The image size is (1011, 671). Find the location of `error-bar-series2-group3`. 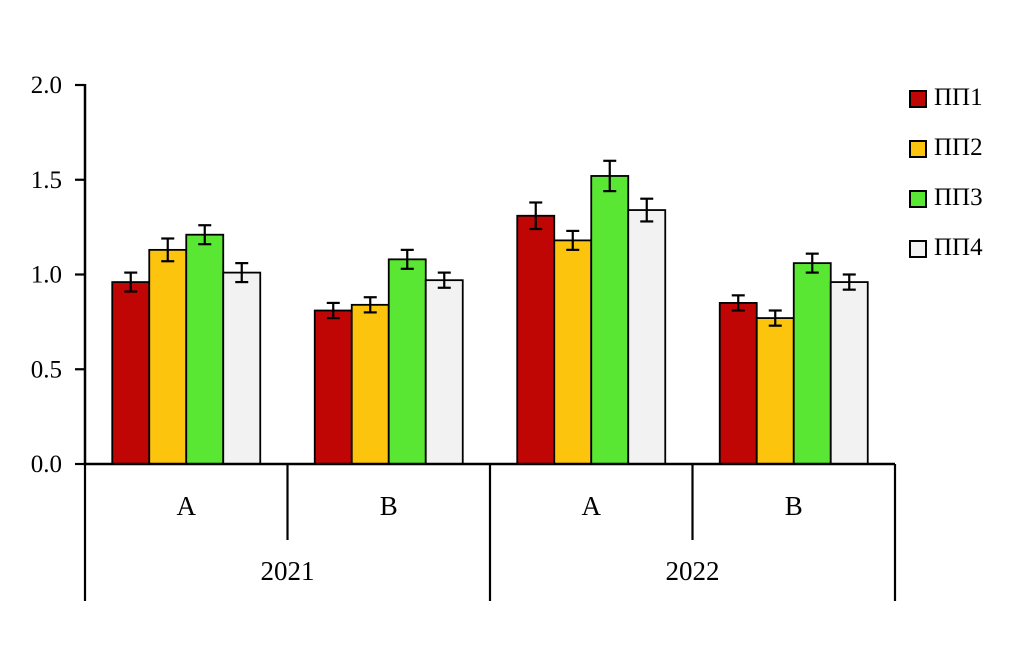

error-bar-series2-group3 is located at coordinates (573, 240).